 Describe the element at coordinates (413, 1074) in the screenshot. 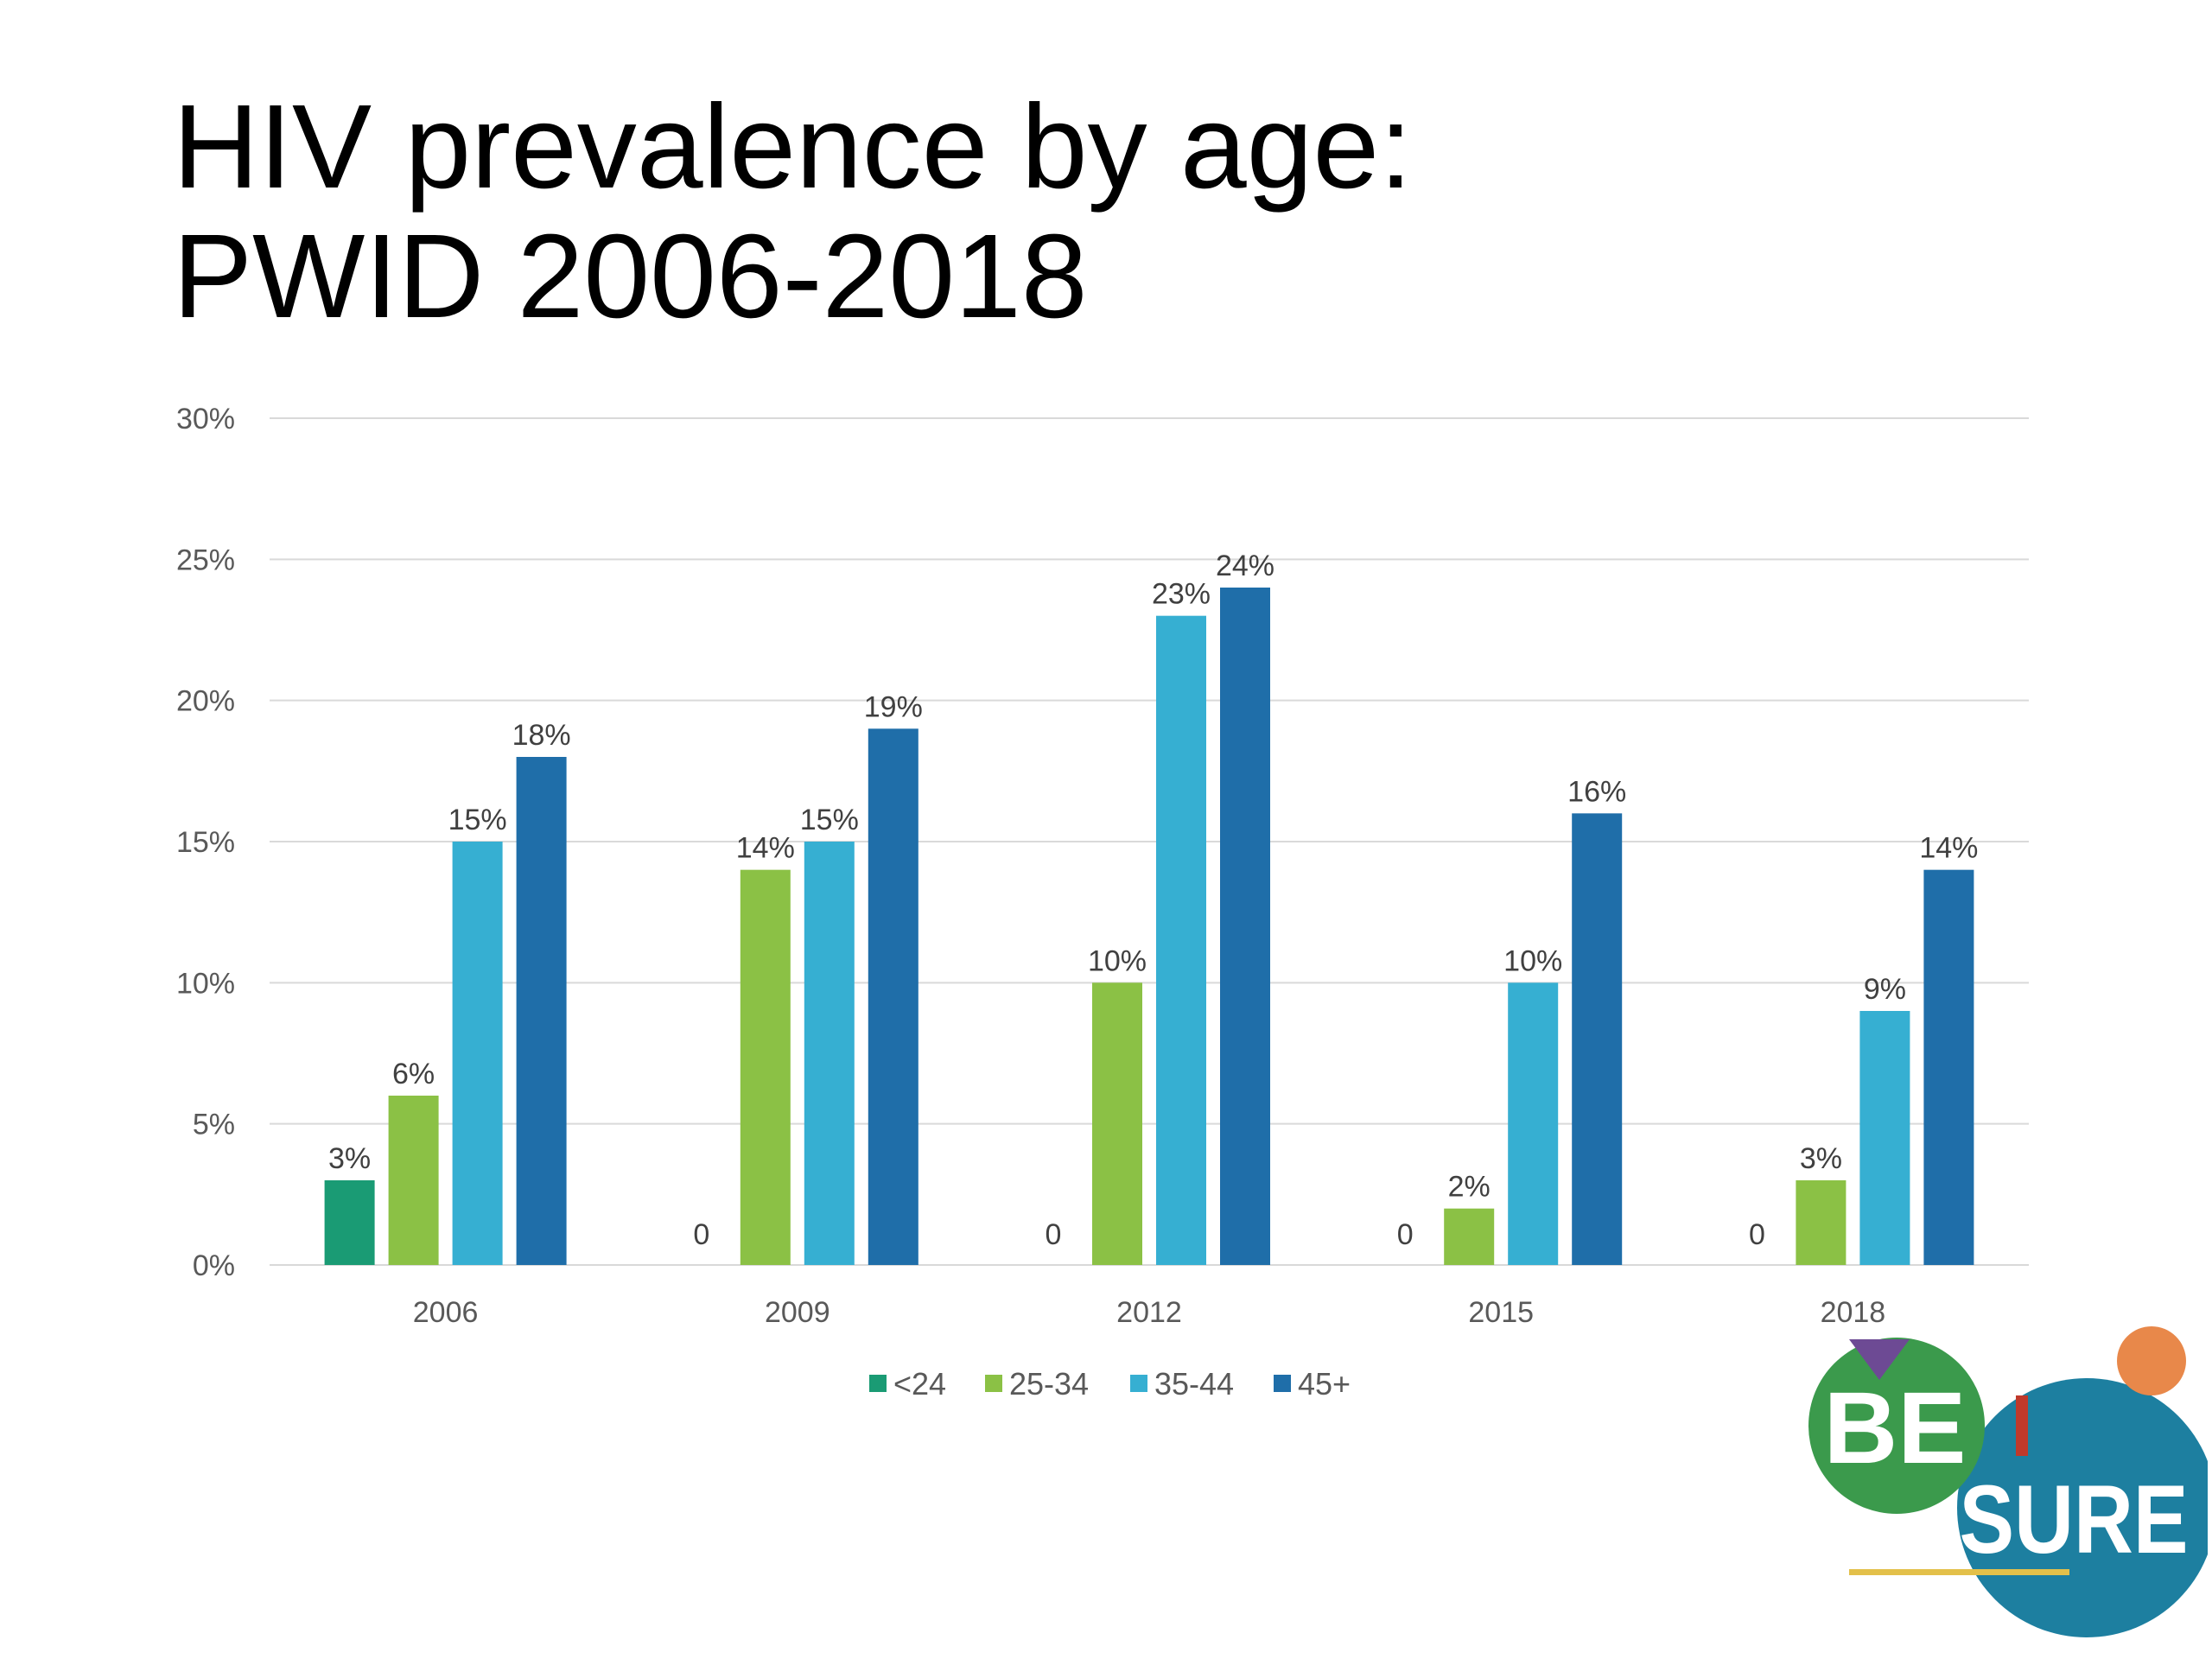

I see `data-label: 6%` at that location.